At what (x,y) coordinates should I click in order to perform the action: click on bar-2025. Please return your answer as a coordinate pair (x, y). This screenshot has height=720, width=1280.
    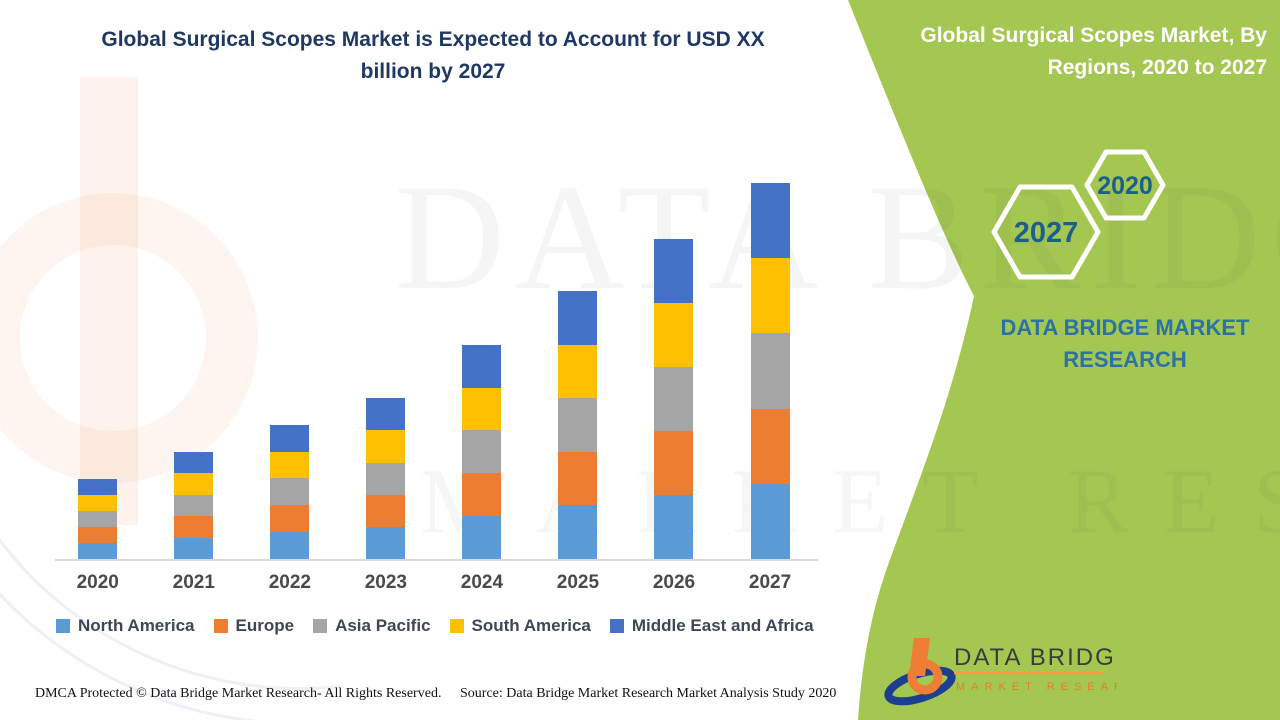
    Looking at the image, I should click on (578, 425).